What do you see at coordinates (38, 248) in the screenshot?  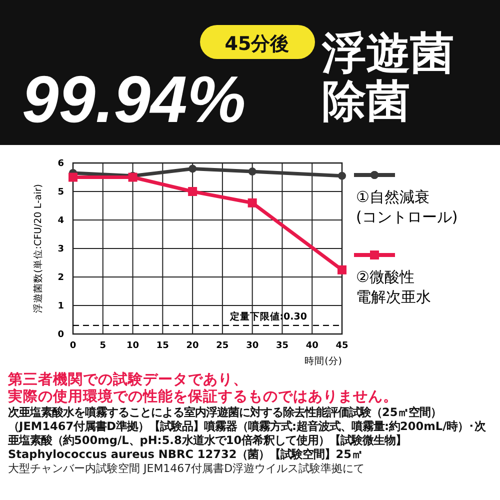 I see `y-axis-title: 浮遊菌数(単位:CFU/20 L-air)` at bounding box center [38, 248].